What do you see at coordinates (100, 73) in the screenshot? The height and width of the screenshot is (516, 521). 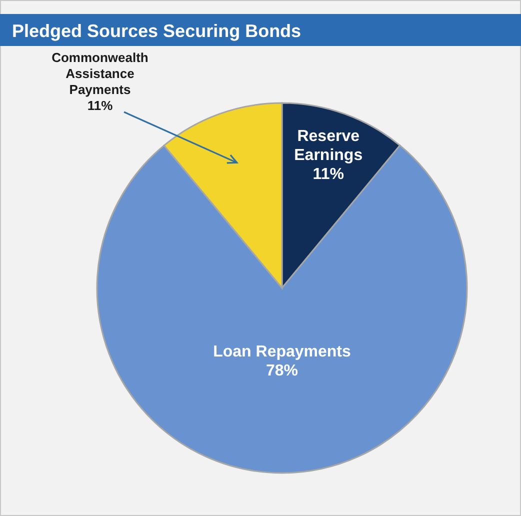 I see `slice-label: Commonwealth Assistance Payments` at bounding box center [100, 73].